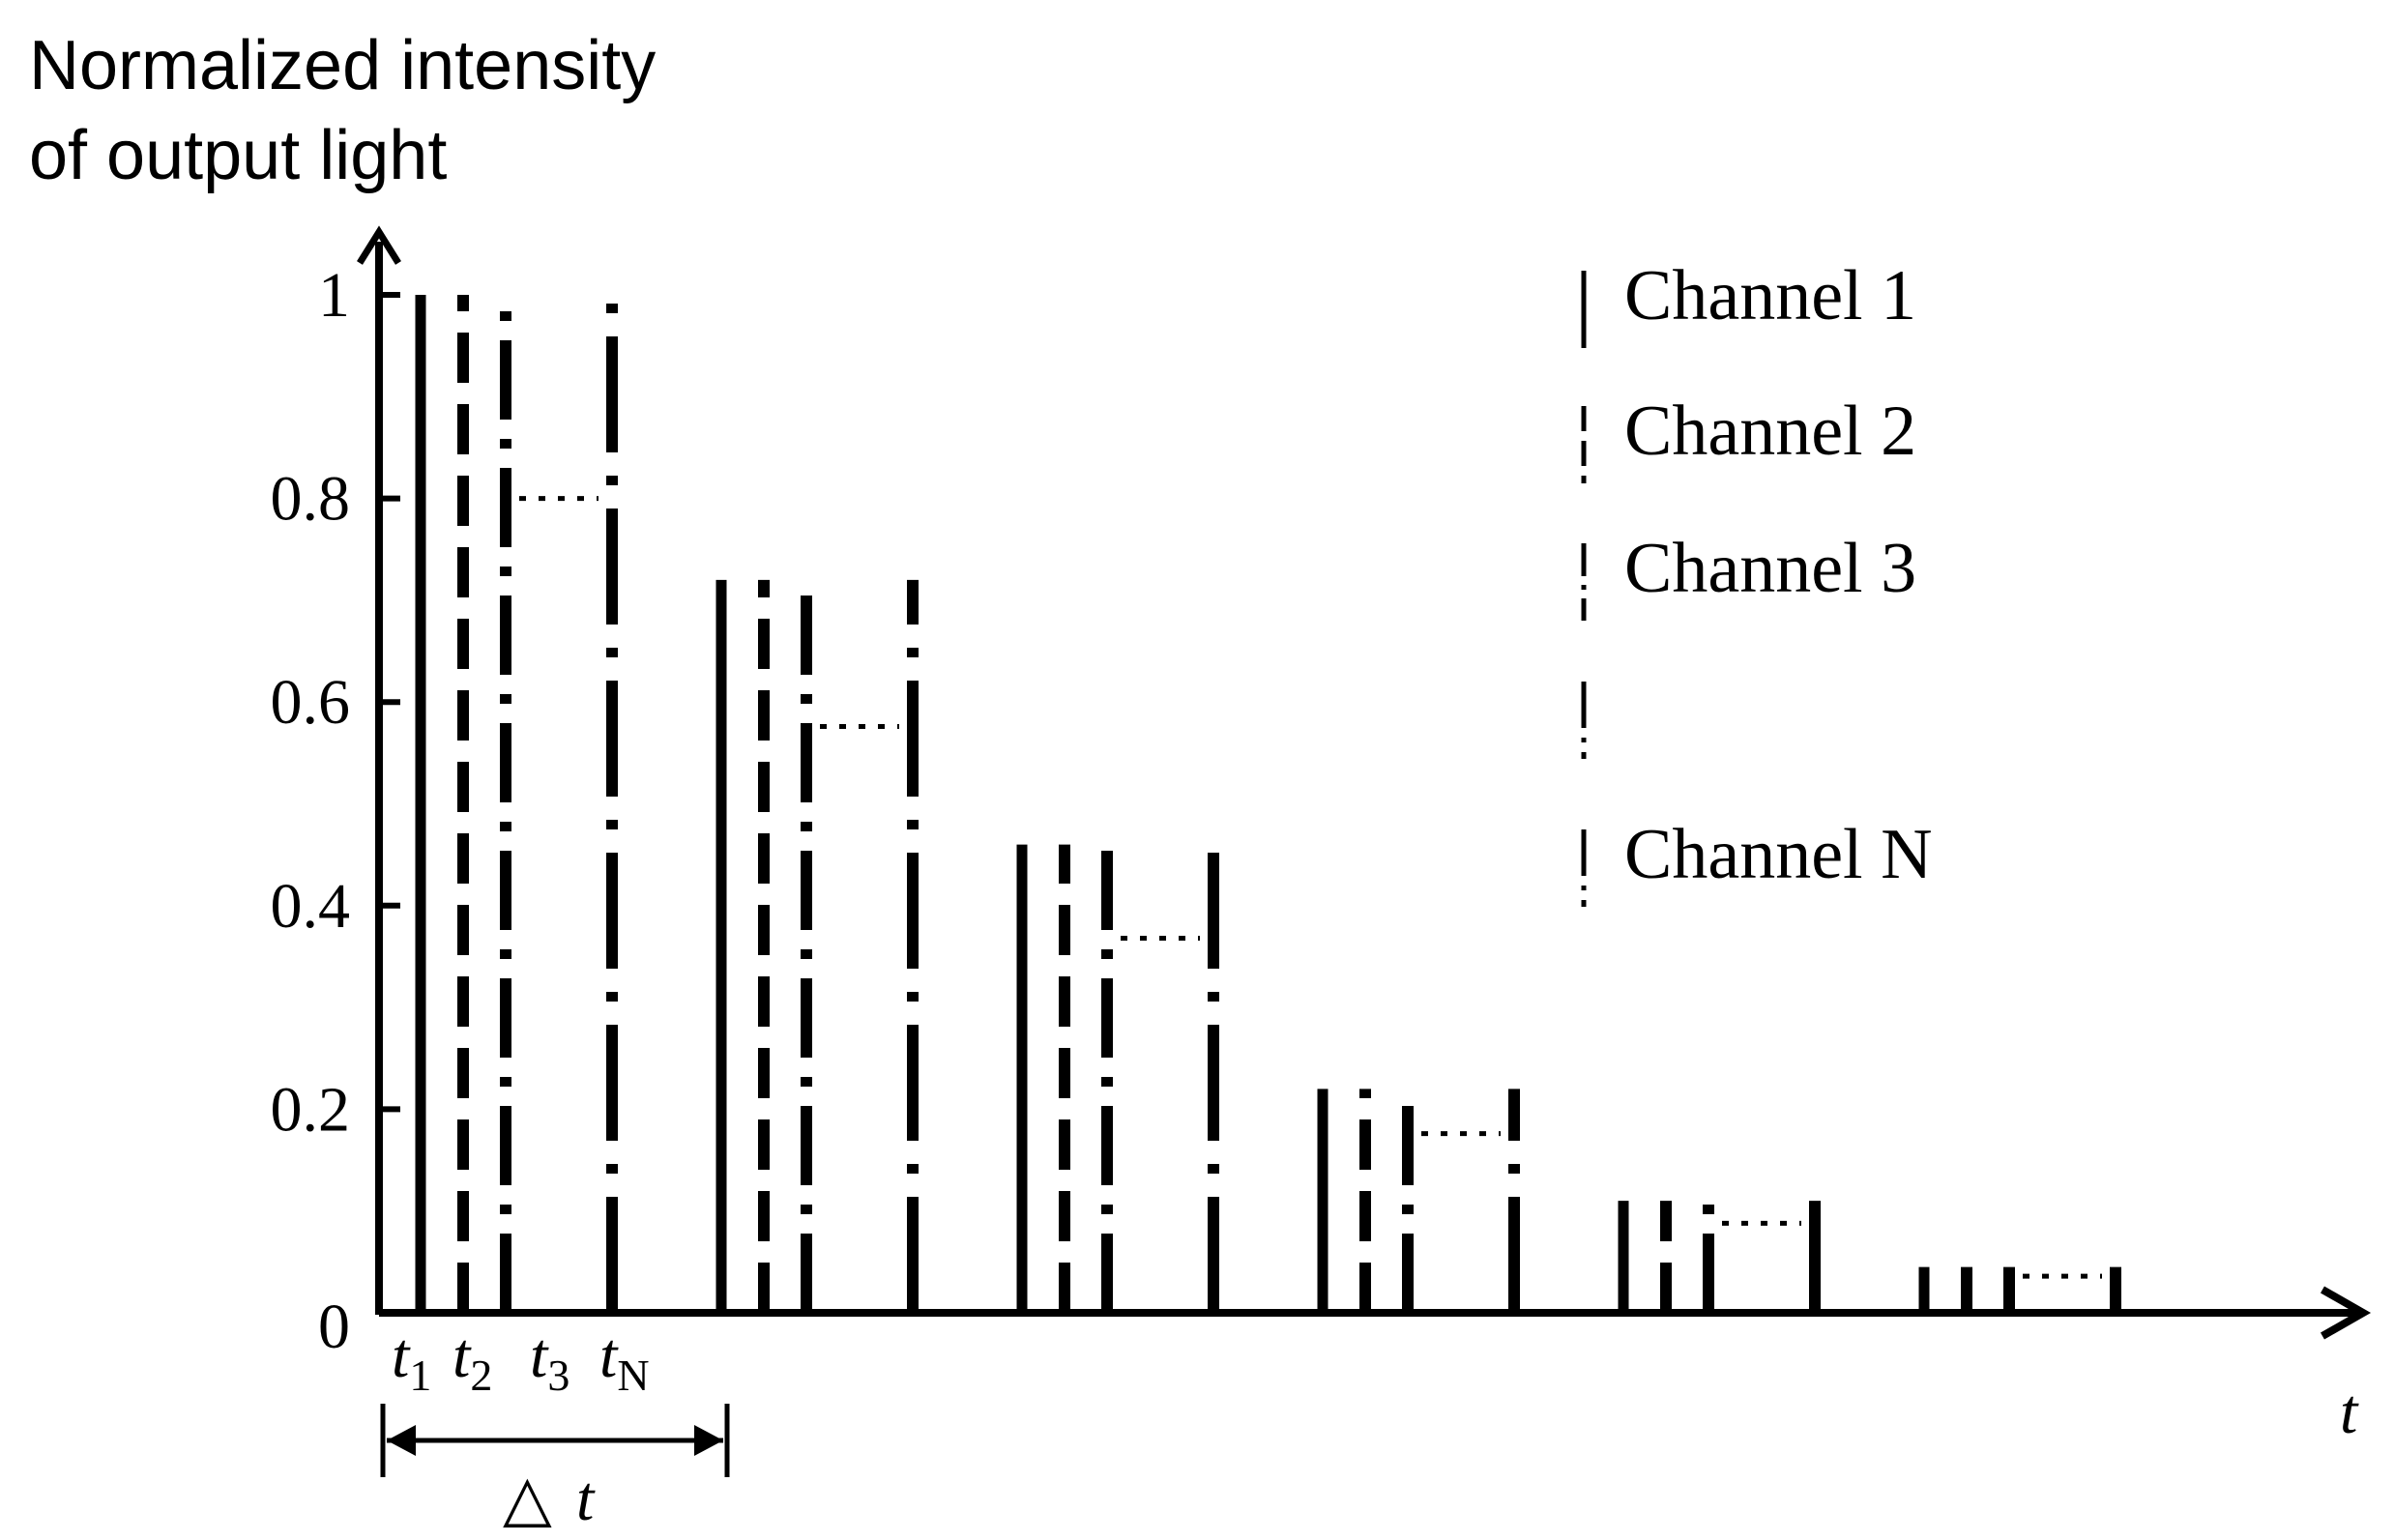 This screenshot has width=2394, height=1540. Describe the element at coordinates (334, 1327) in the screenshot. I see `y-tick-label: 0` at that location.